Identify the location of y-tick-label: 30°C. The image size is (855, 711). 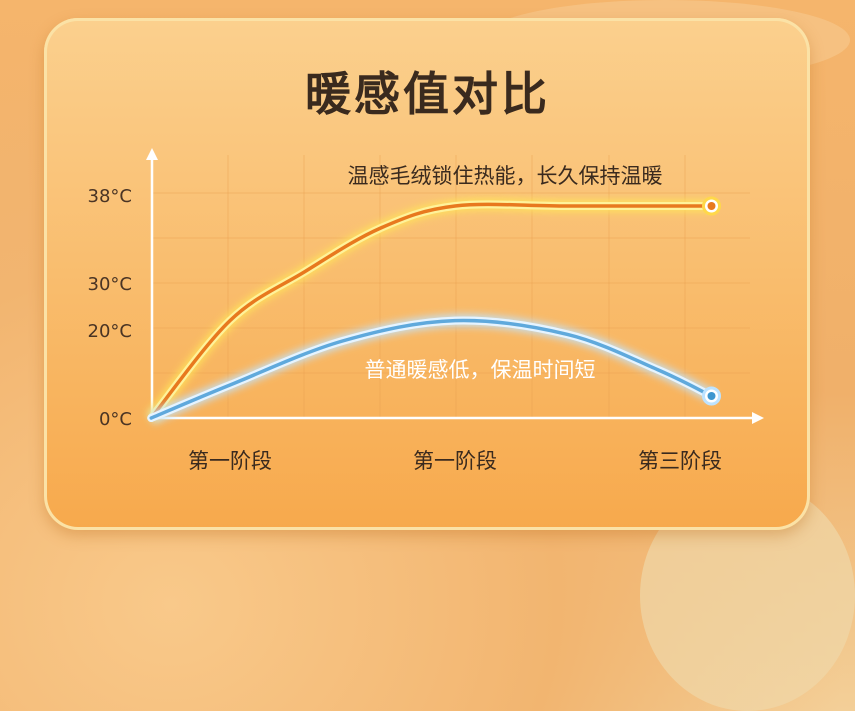
(110, 284).